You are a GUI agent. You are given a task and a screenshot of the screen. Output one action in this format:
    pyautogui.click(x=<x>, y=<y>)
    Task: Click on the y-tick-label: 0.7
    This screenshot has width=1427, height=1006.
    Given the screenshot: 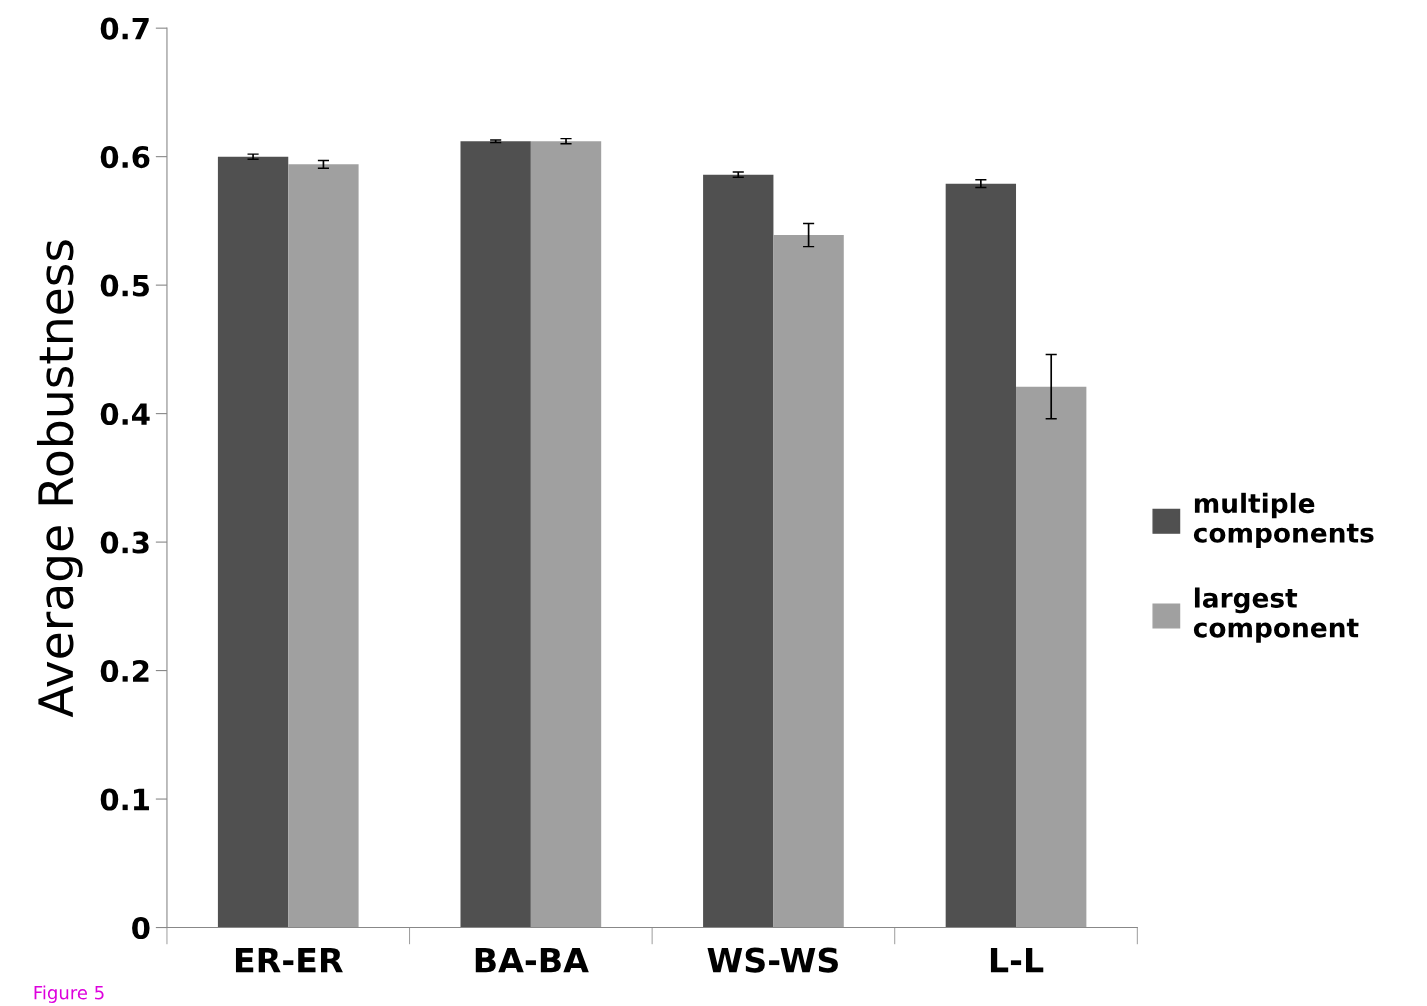 What is the action you would take?
    pyautogui.click(x=124, y=28)
    